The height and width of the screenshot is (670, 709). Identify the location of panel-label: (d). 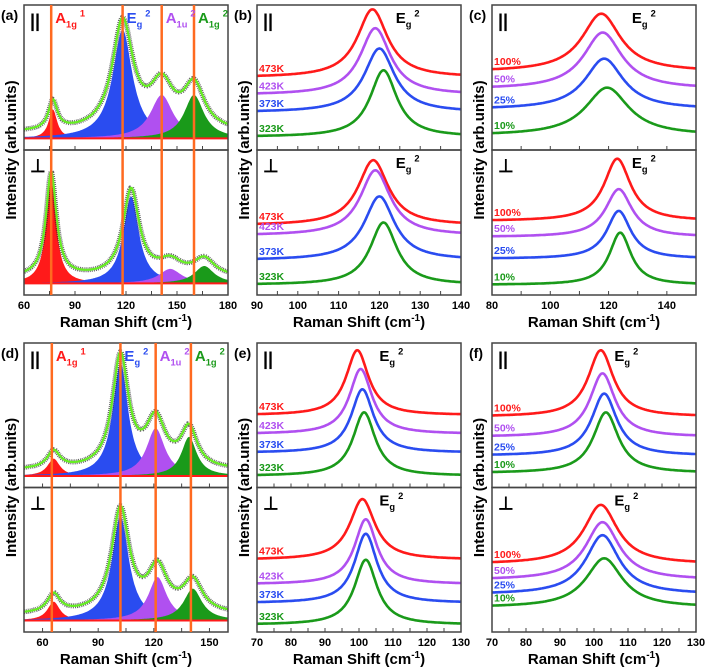
(10, 353).